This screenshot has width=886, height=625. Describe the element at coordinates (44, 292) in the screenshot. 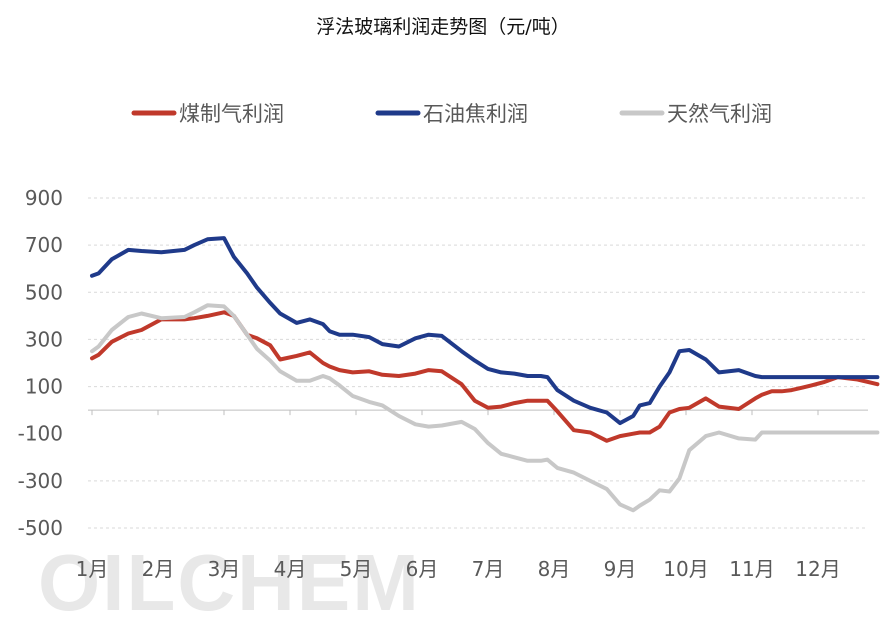

I see `y-tick-label: 500` at that location.